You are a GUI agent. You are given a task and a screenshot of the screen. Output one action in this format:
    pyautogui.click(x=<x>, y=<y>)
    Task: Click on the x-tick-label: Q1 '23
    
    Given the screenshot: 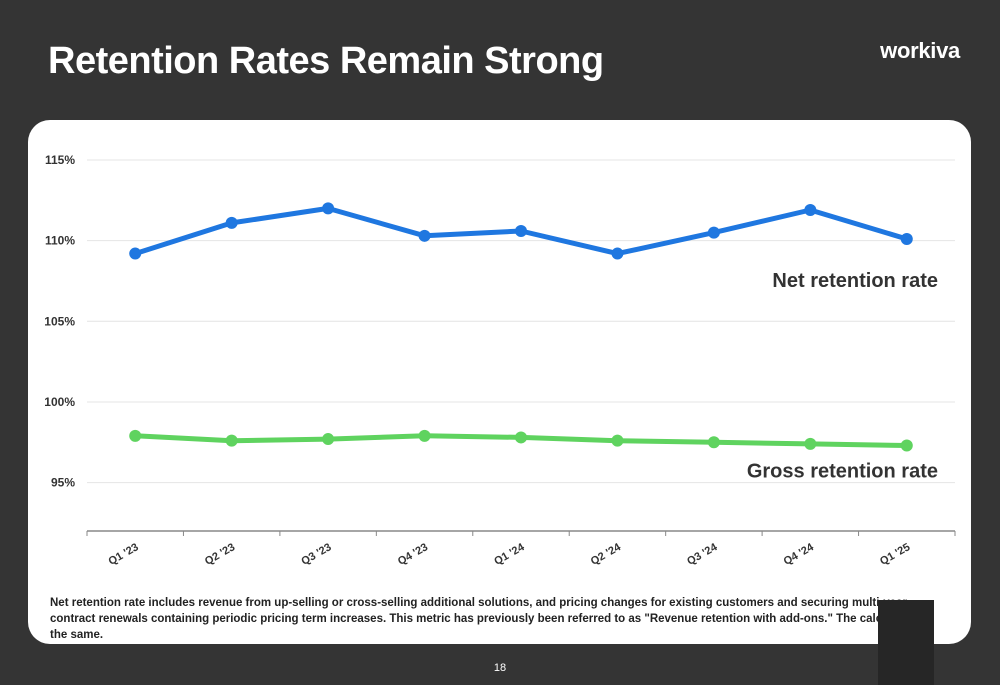 What is the action you would take?
    pyautogui.click(x=123, y=554)
    